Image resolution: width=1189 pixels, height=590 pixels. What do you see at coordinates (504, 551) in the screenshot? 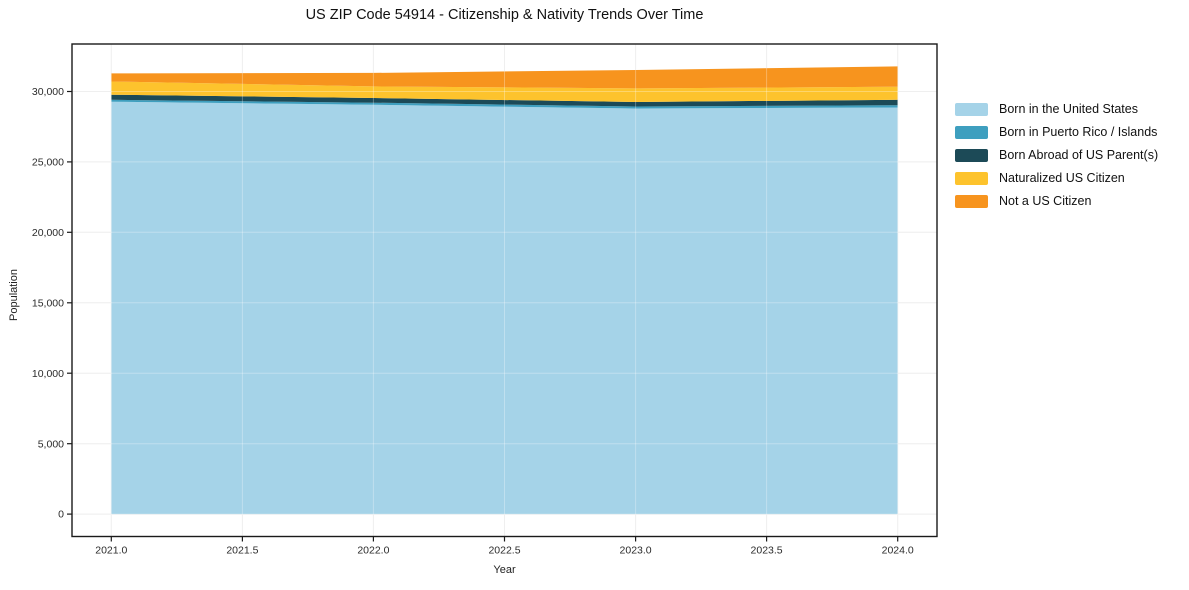
I see `x-tick-label: 2022.5` at bounding box center [504, 551].